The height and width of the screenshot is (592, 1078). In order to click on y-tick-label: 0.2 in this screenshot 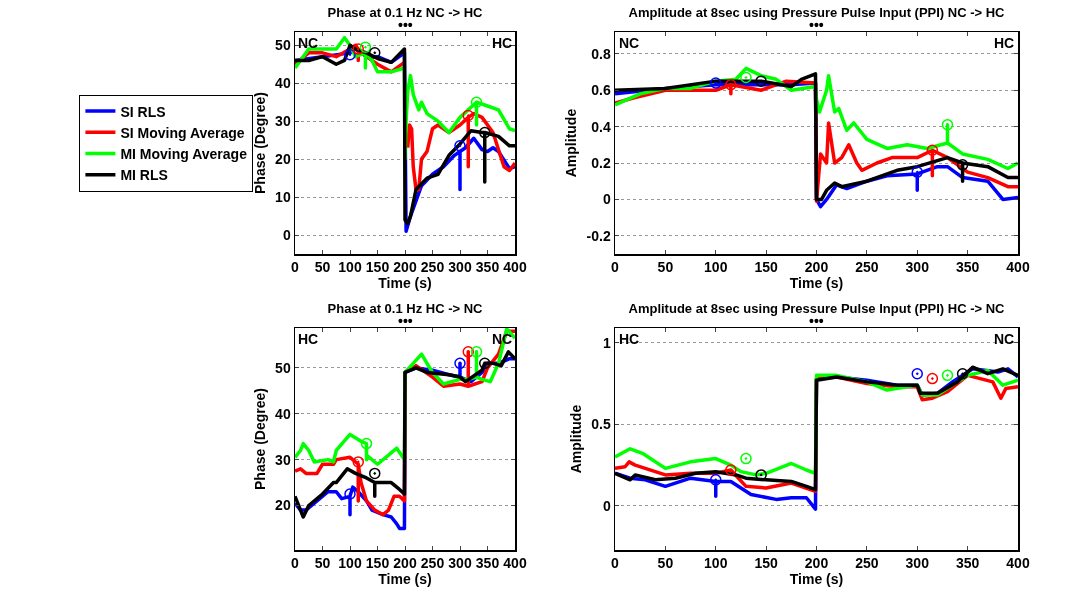, I will do `click(601, 162)`.